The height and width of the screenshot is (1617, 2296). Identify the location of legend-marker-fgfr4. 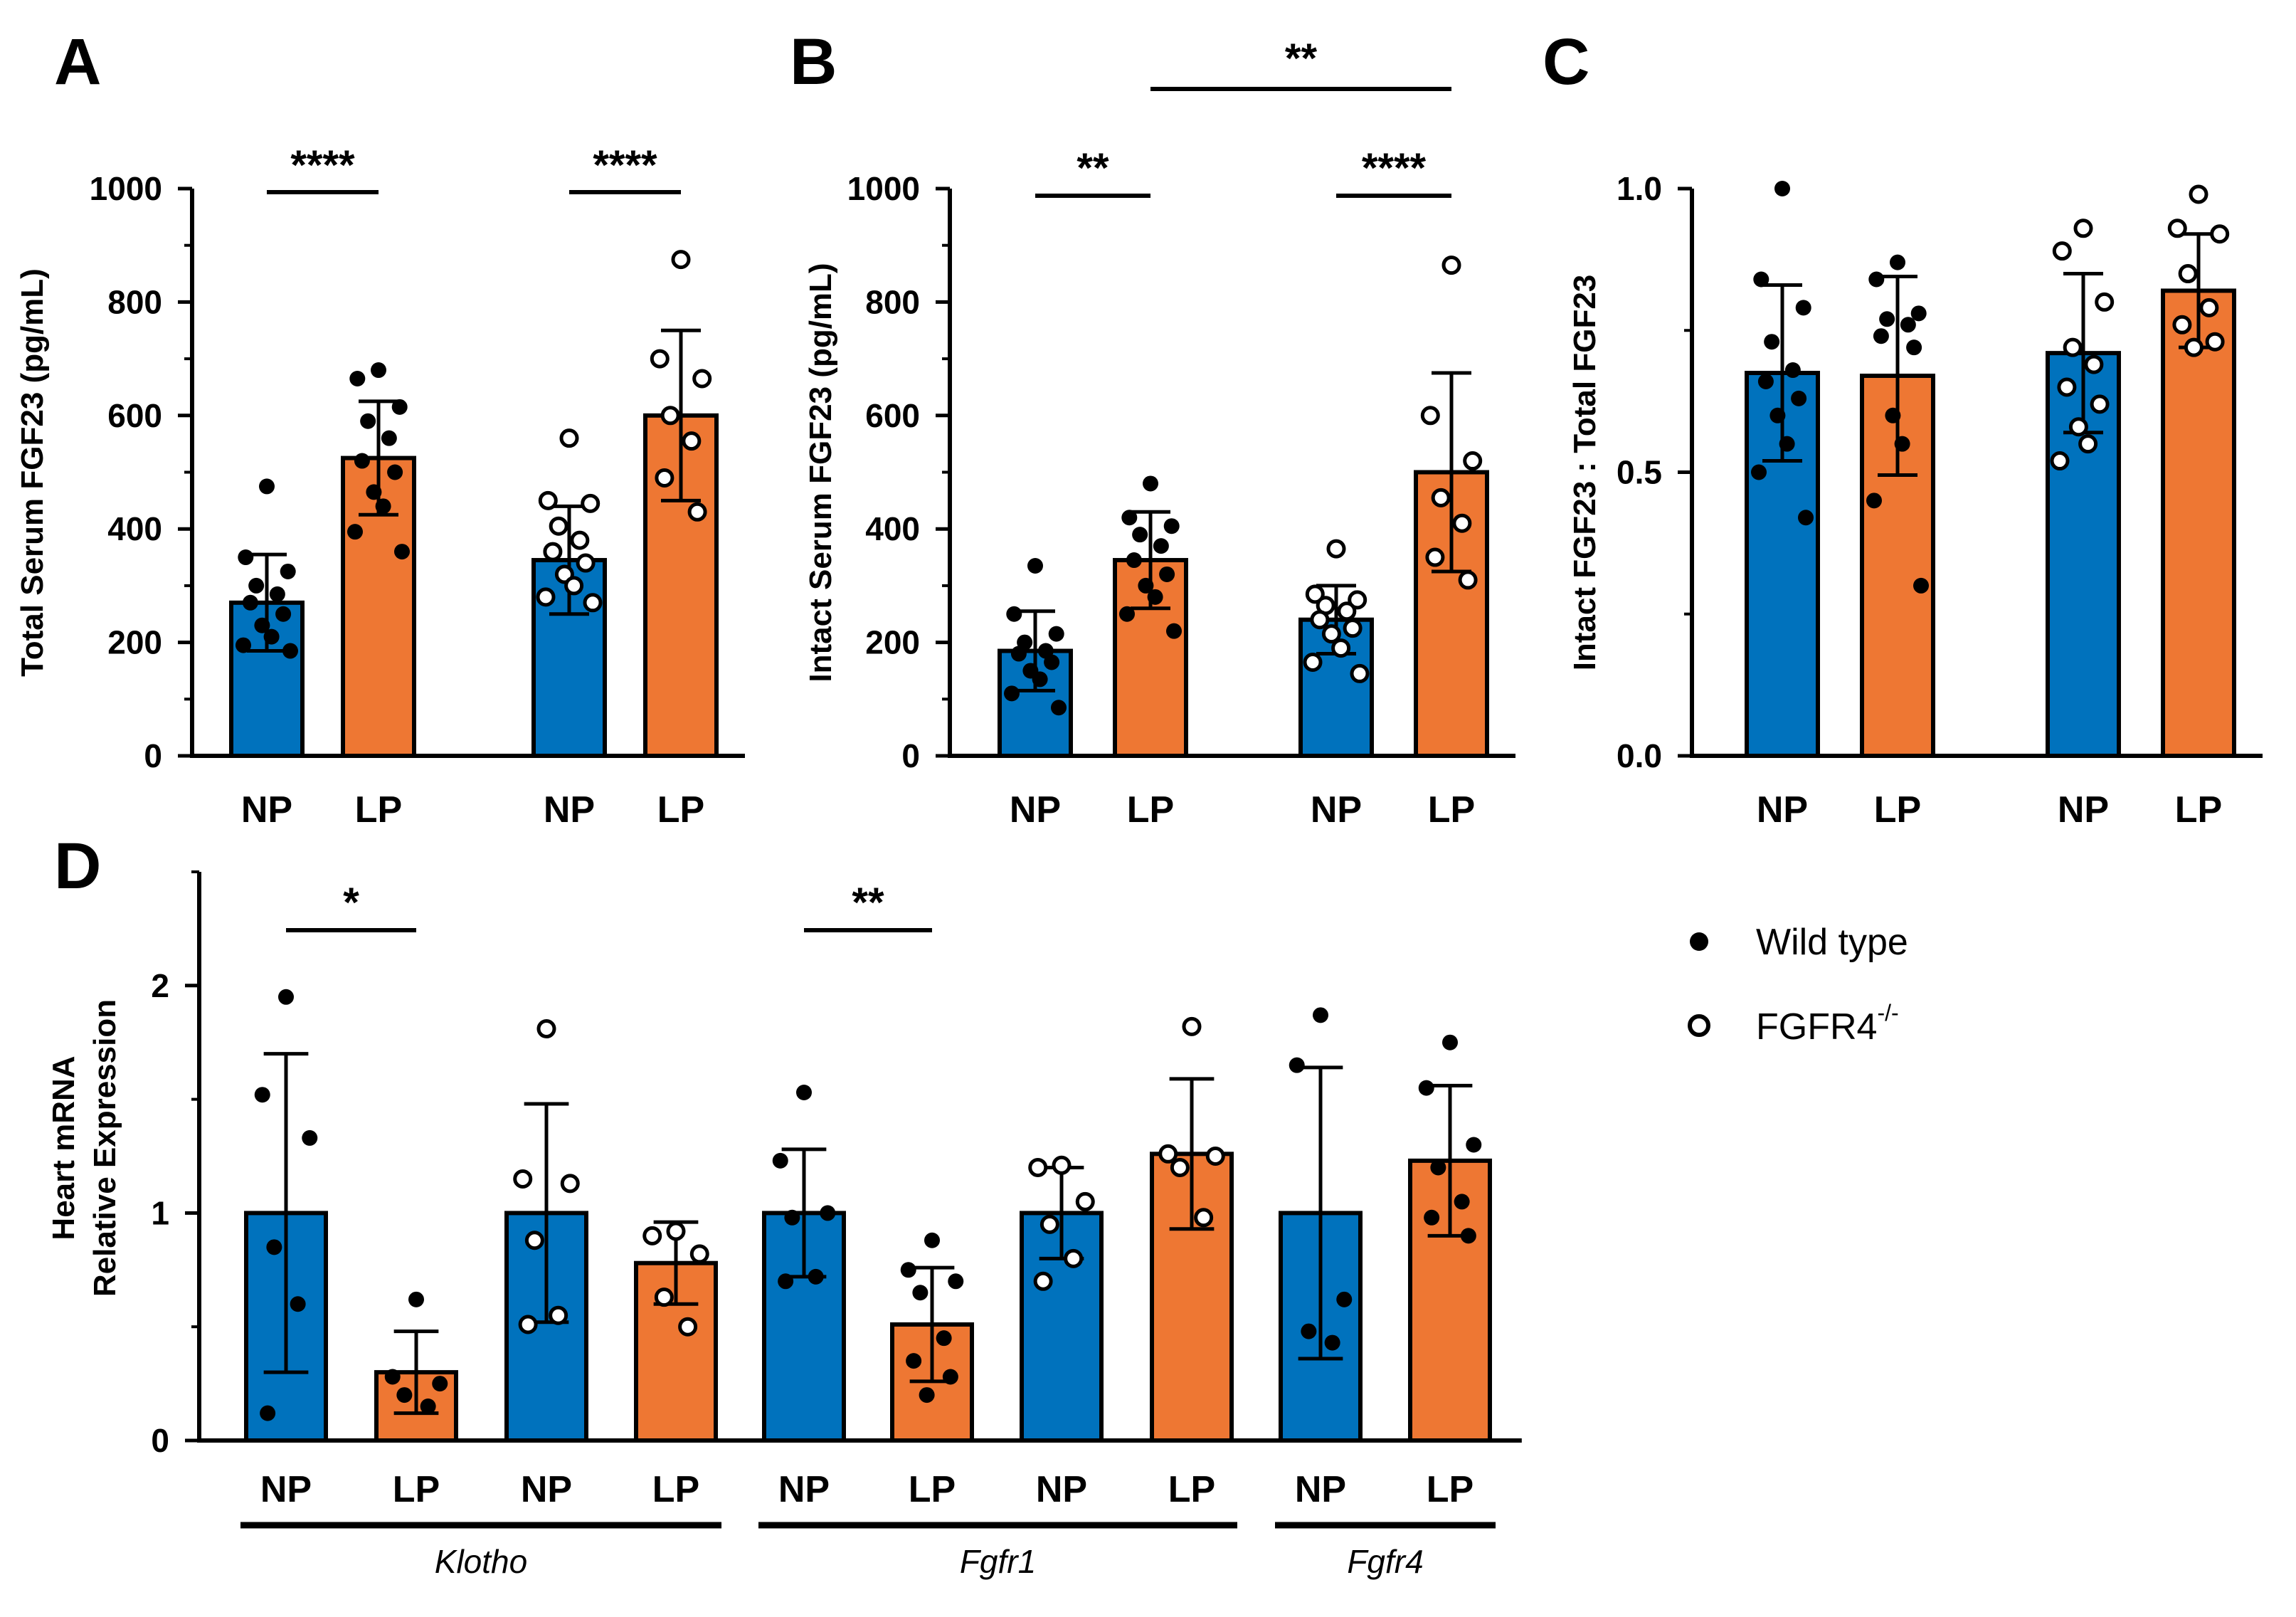
(1699, 1025).